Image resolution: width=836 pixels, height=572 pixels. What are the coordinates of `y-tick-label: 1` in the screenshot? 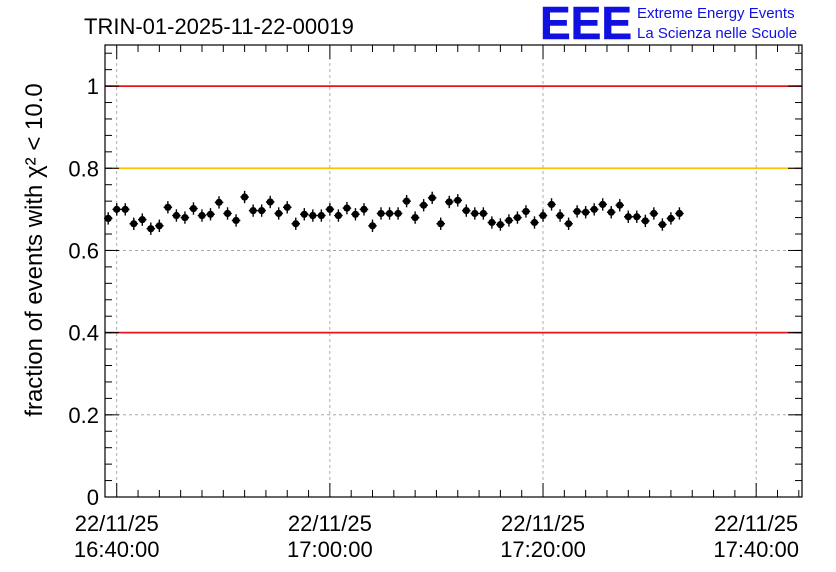 It's located at (93, 86).